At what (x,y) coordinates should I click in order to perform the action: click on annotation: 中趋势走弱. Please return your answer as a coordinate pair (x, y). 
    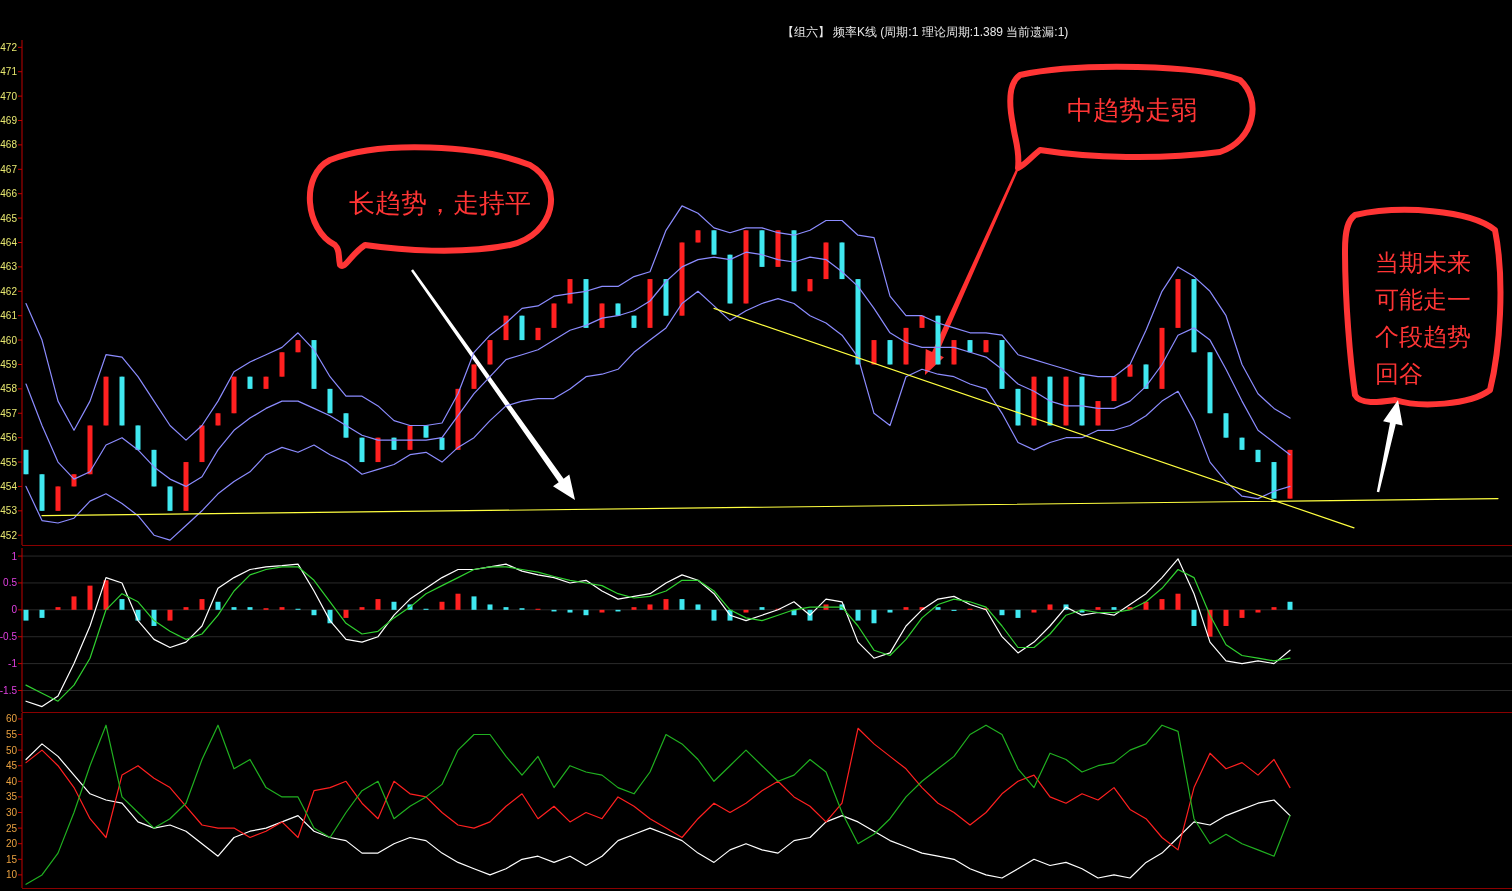
    Looking at the image, I should click on (1132, 110).